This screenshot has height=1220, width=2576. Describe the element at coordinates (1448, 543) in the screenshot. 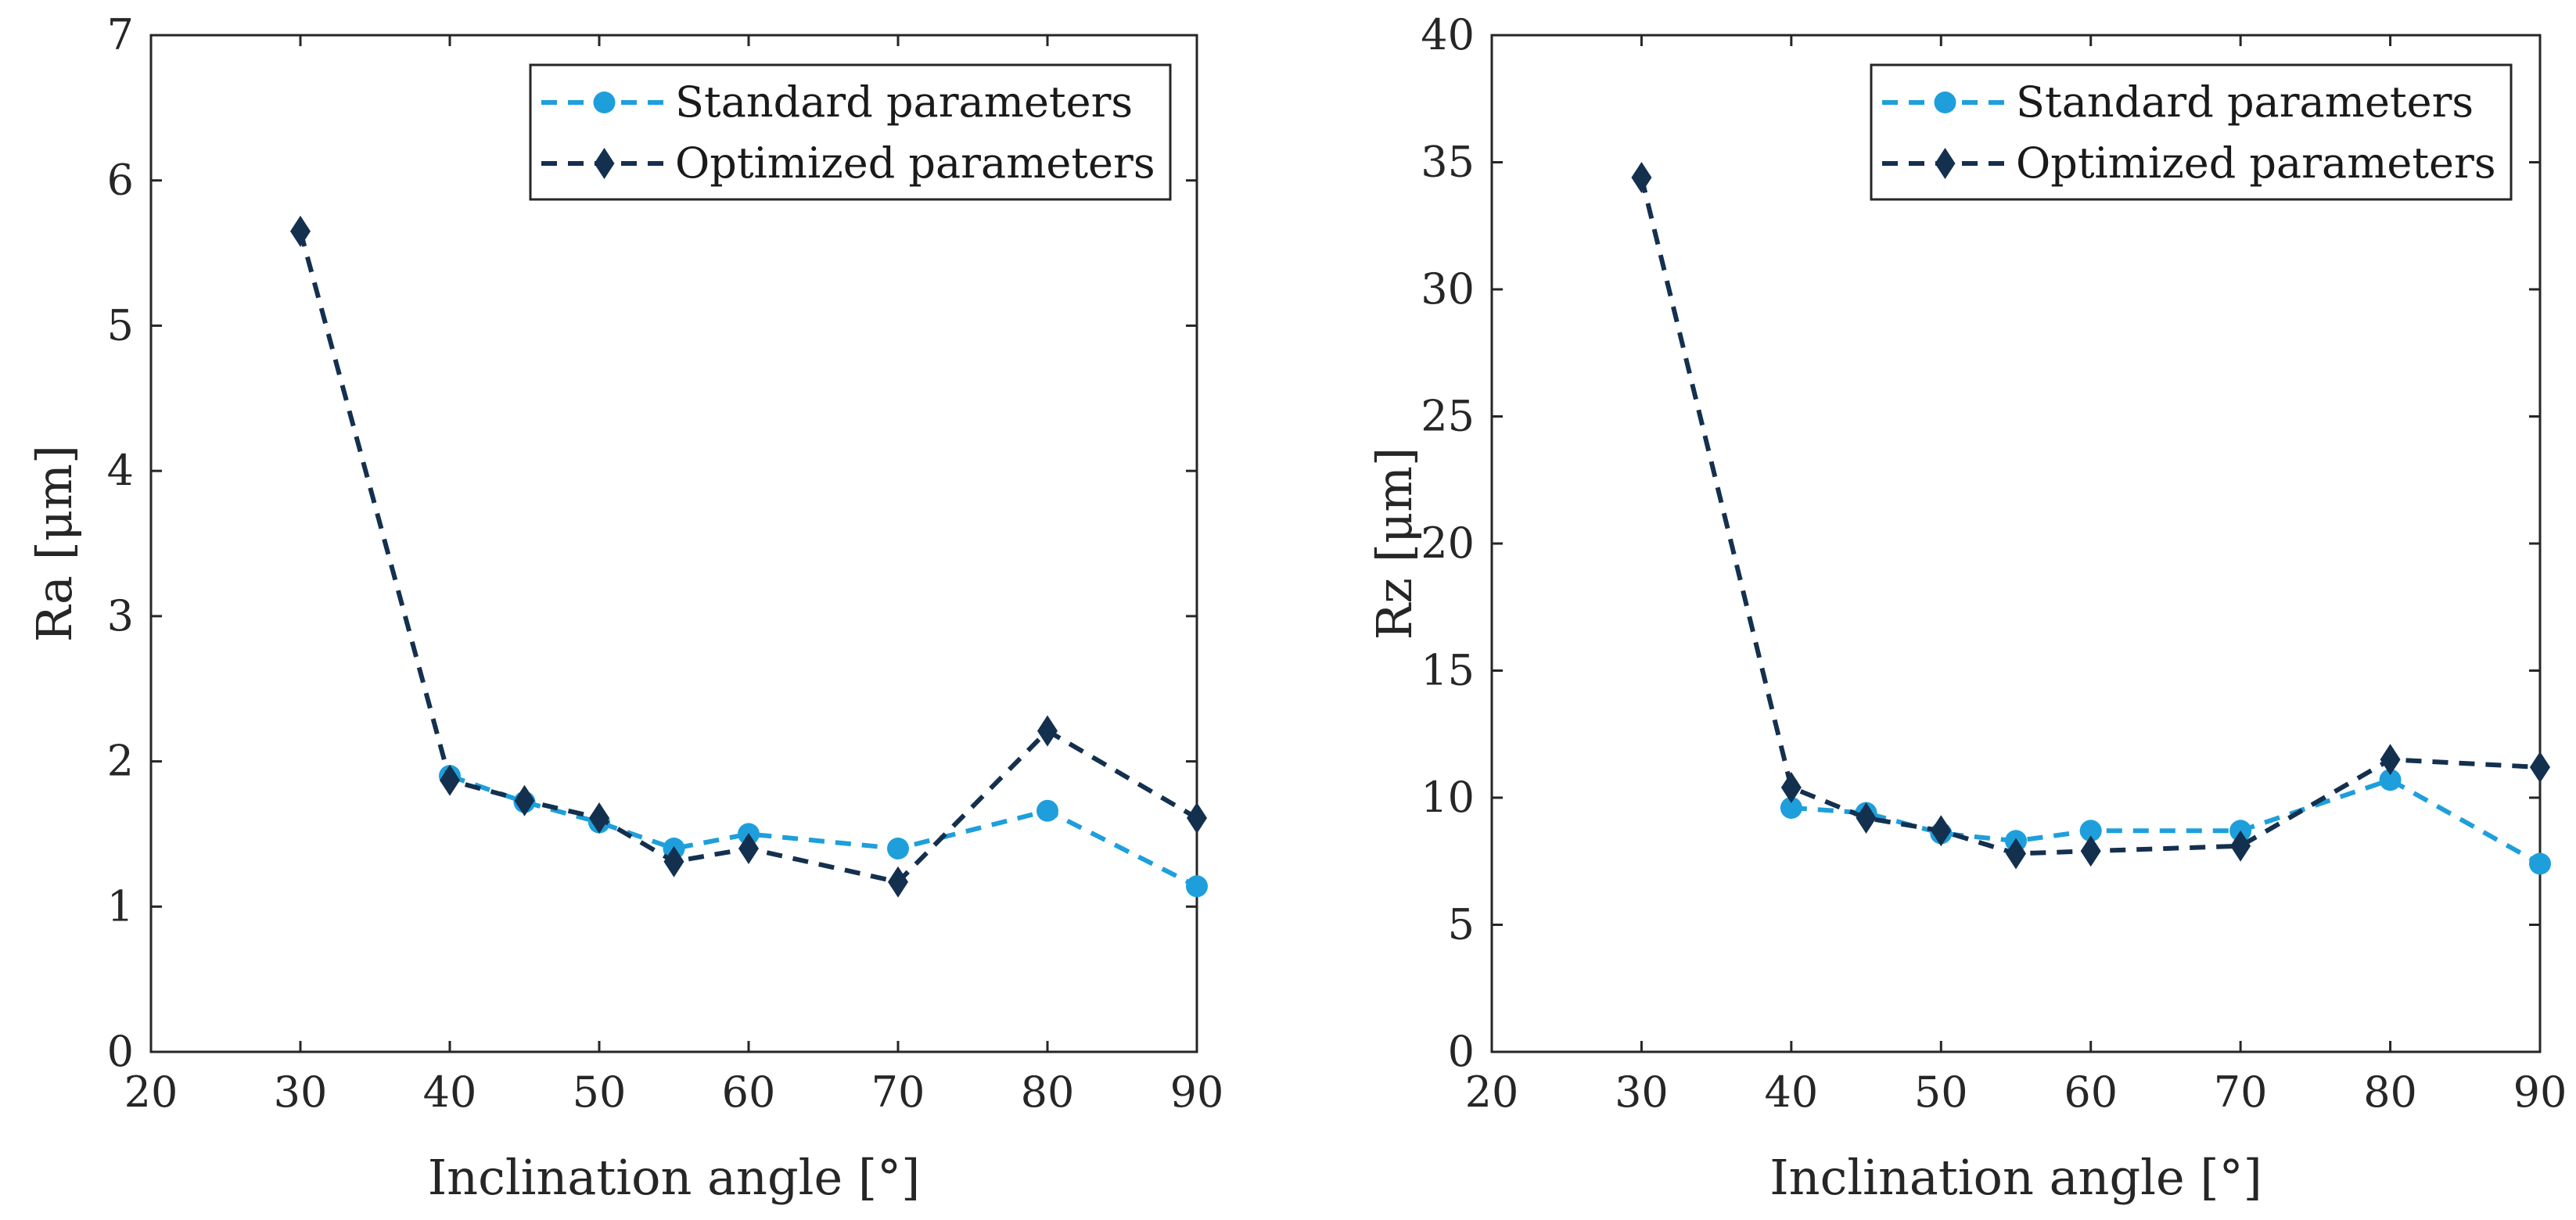

I see `y-tick-label: 20` at that location.